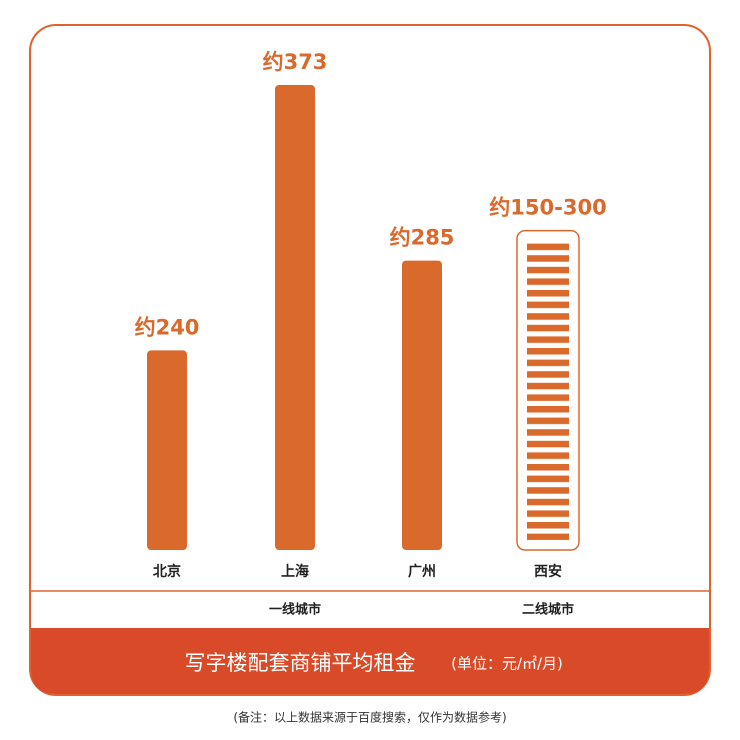 The height and width of the screenshot is (740, 740). What do you see at coordinates (422, 571) in the screenshot?
I see `x-tick-label: 广州` at bounding box center [422, 571].